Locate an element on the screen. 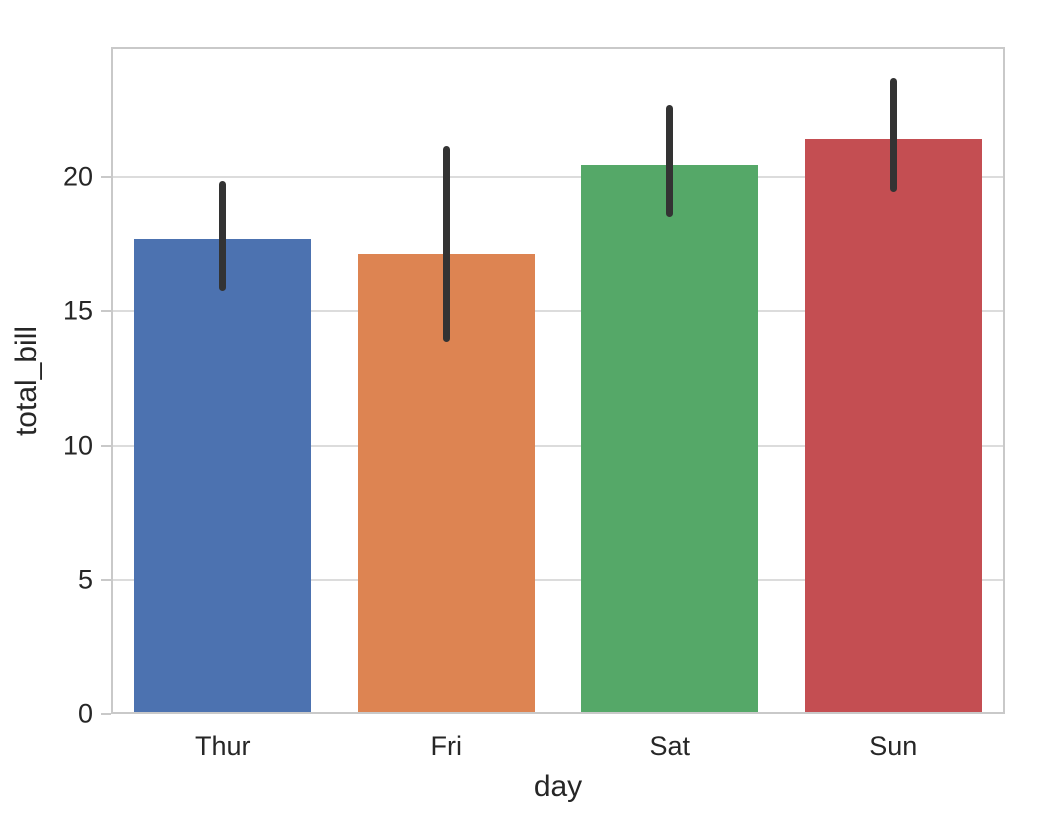  x-axis-label: day is located at coordinates (558, 786).